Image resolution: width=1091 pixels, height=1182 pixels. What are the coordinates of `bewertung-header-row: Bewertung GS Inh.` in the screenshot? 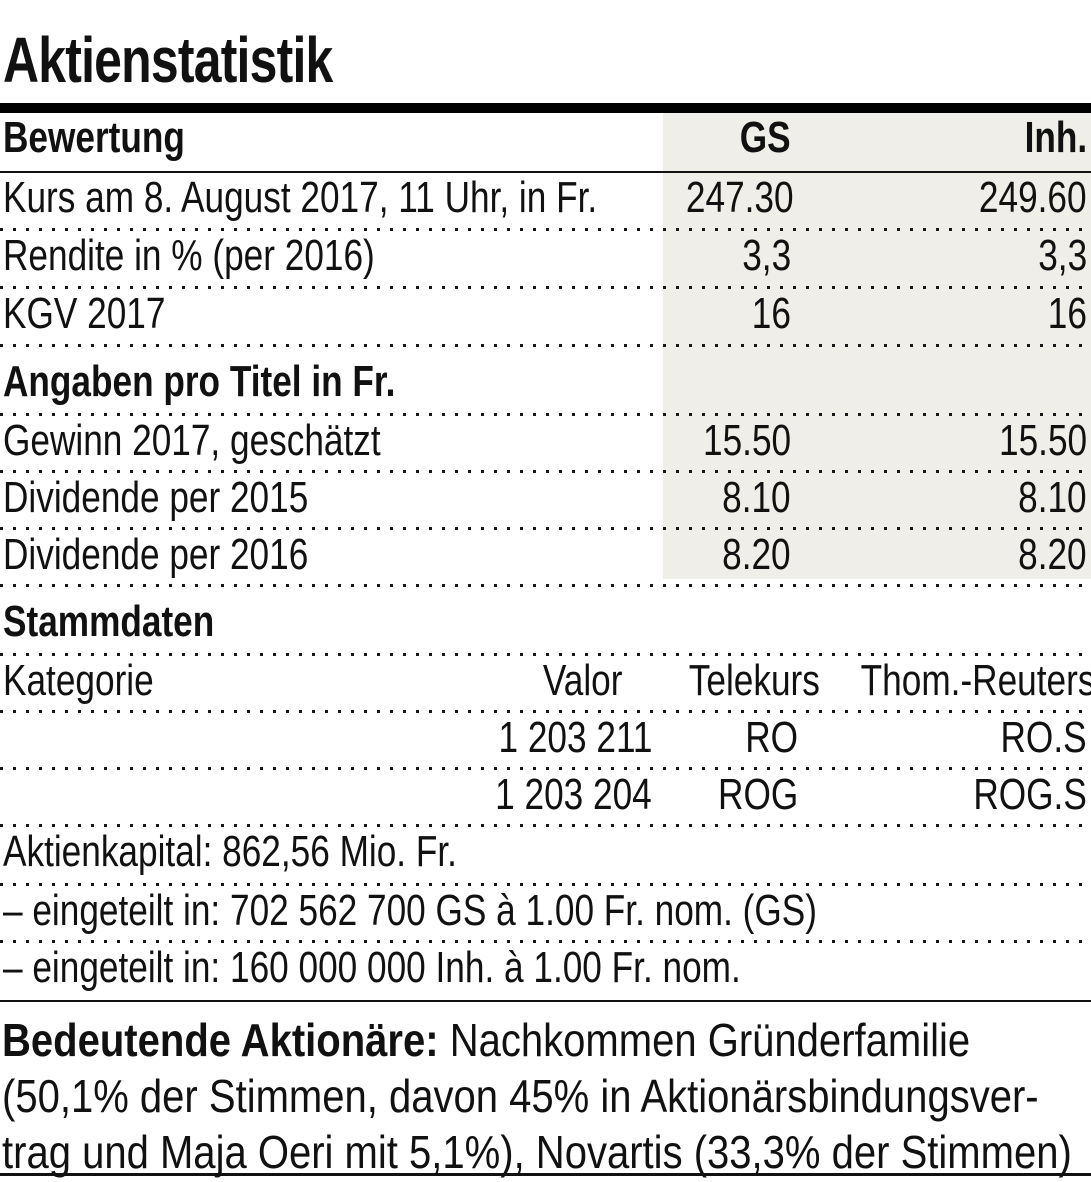 It's located at (545, 143).